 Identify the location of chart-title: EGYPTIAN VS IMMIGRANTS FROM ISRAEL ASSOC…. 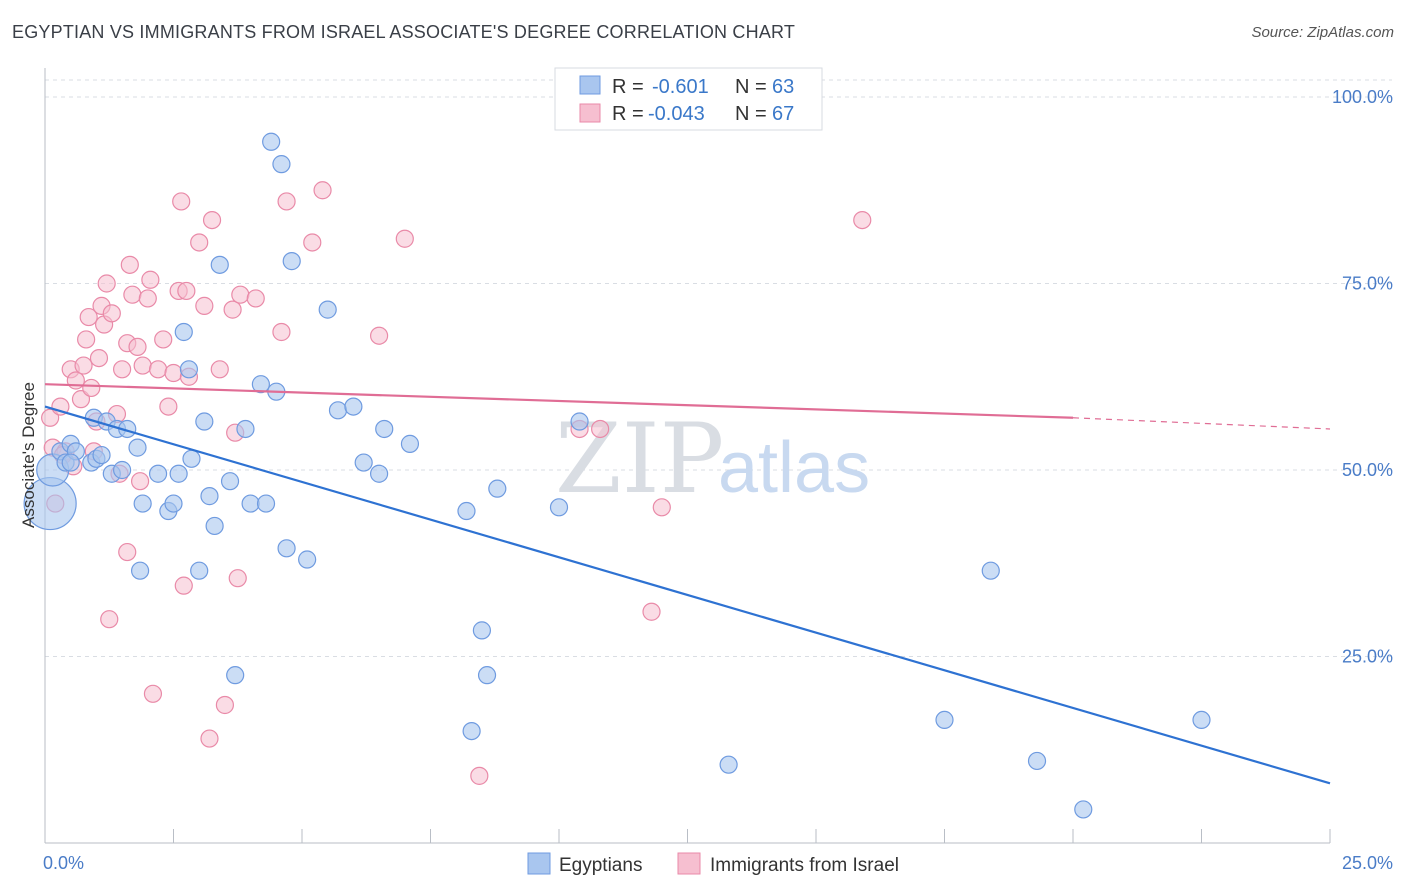
(404, 32).